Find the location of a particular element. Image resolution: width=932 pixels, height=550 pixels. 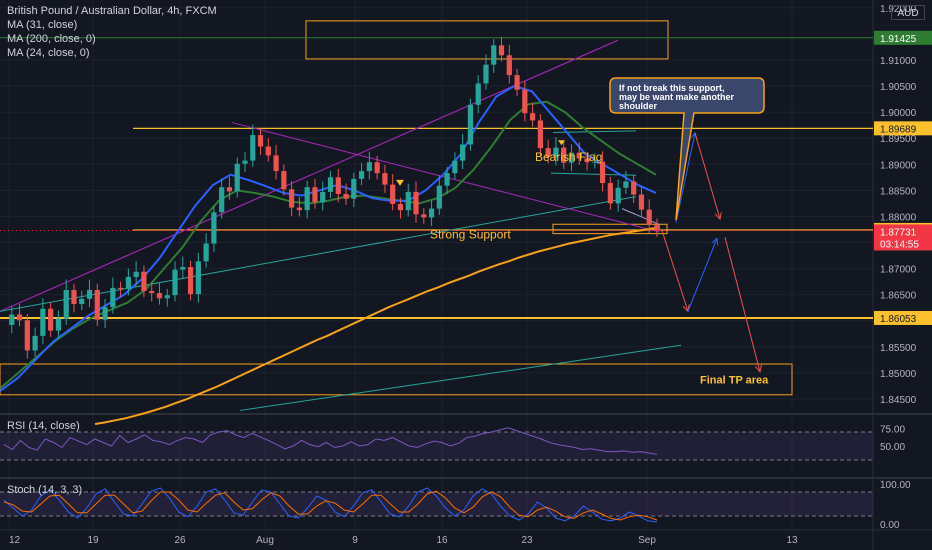

price-tick: 1.89500 is located at coordinates (898, 139).